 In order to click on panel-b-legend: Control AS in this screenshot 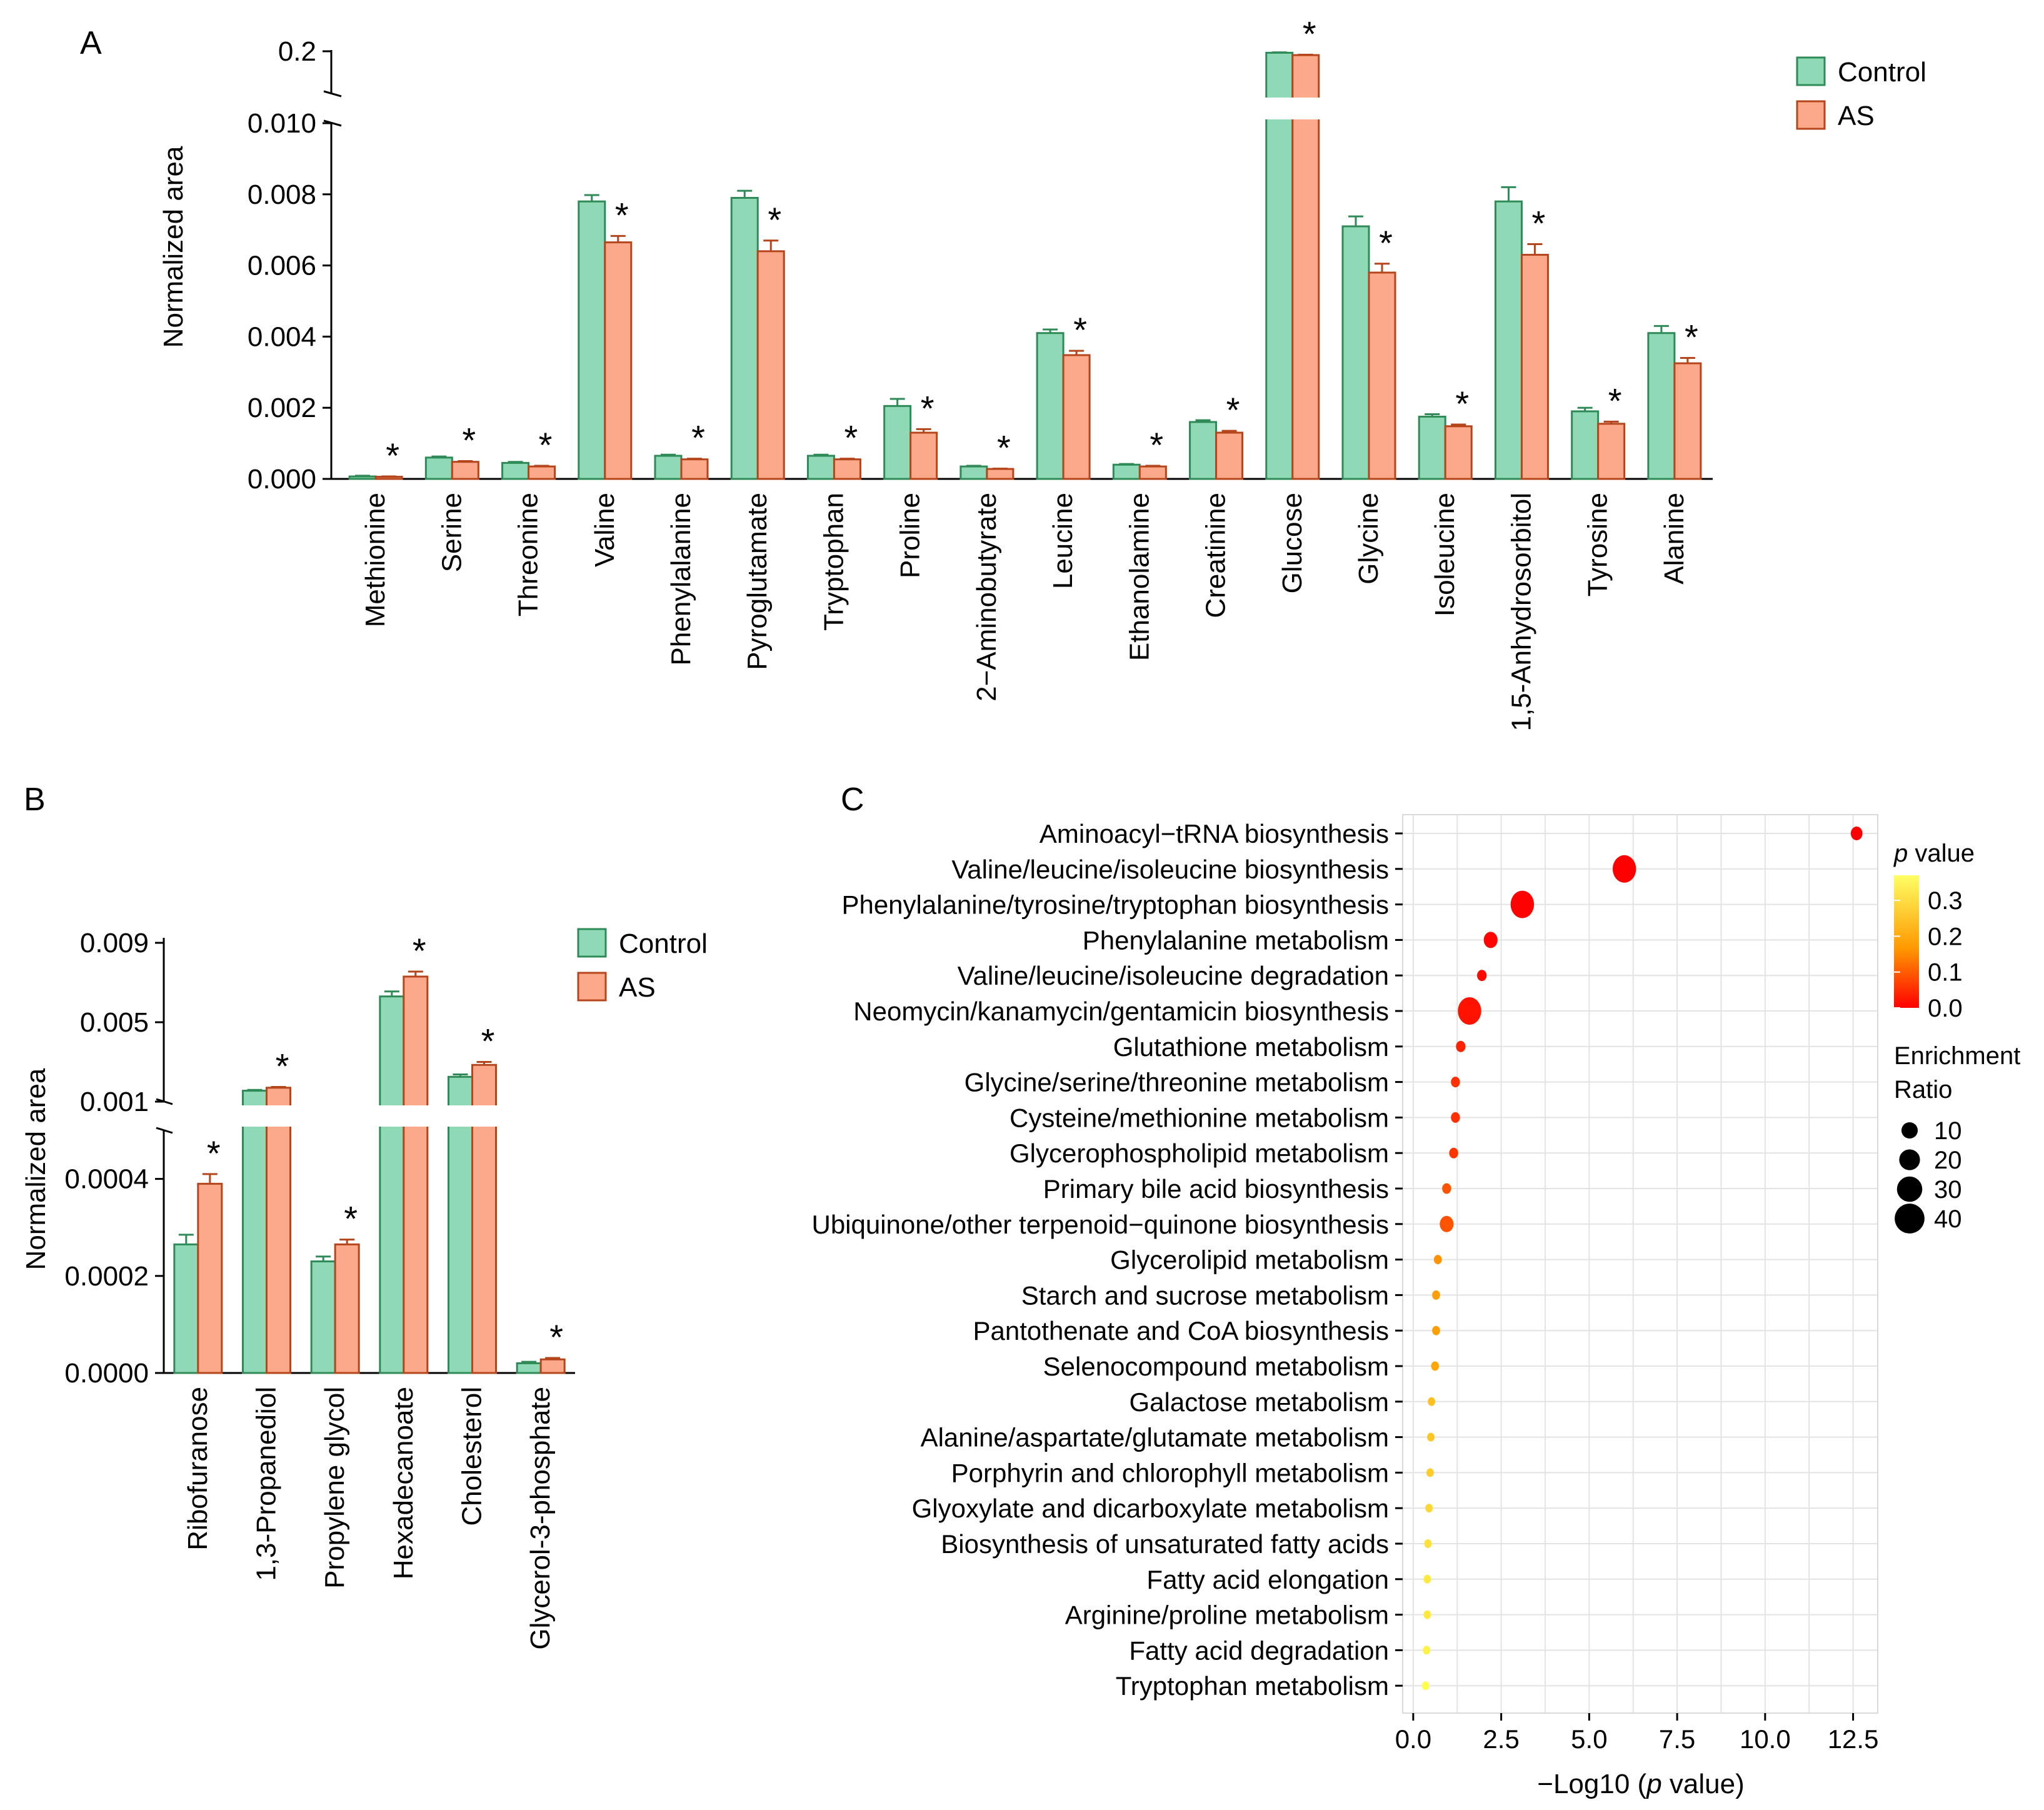, I will do `click(642, 965)`.